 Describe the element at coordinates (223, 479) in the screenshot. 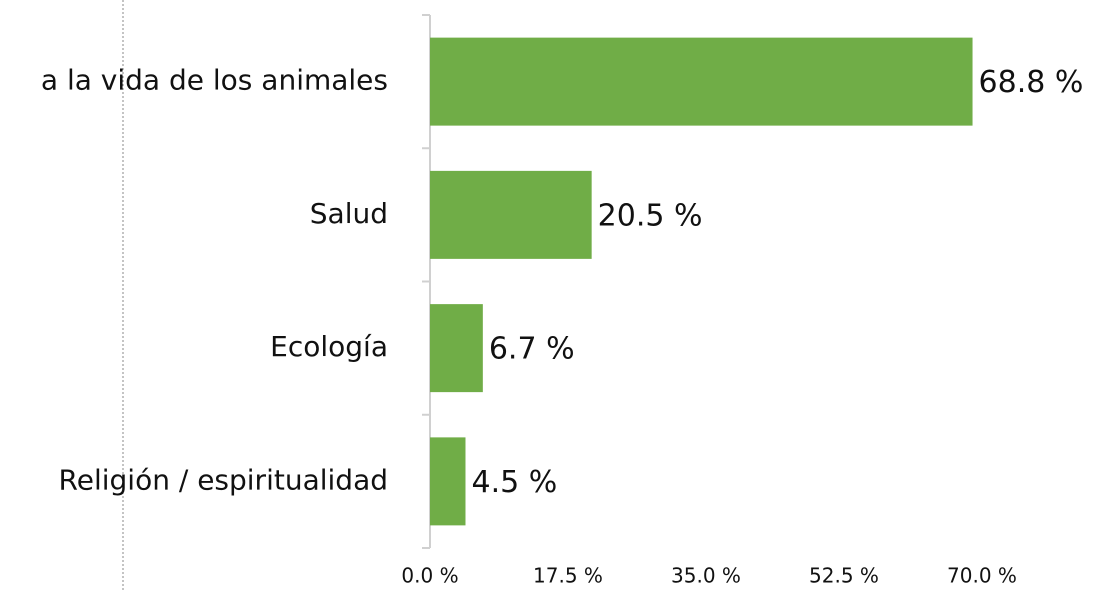

I see `y-tick-label: Religión / espiritualidad` at that location.